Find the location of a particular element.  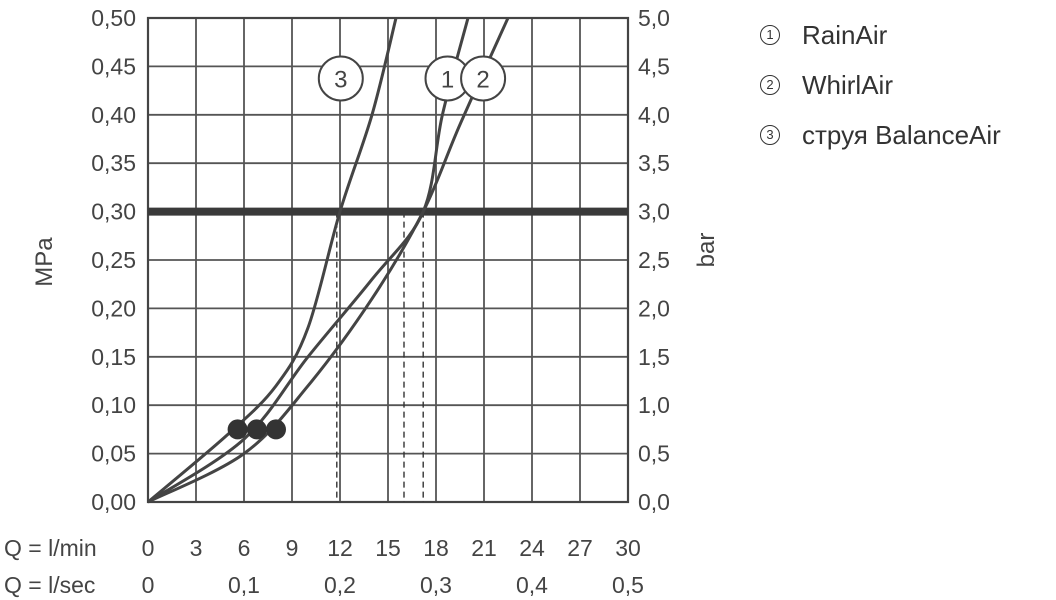

left-axis-tick: 0,40 is located at coordinates (113, 115).